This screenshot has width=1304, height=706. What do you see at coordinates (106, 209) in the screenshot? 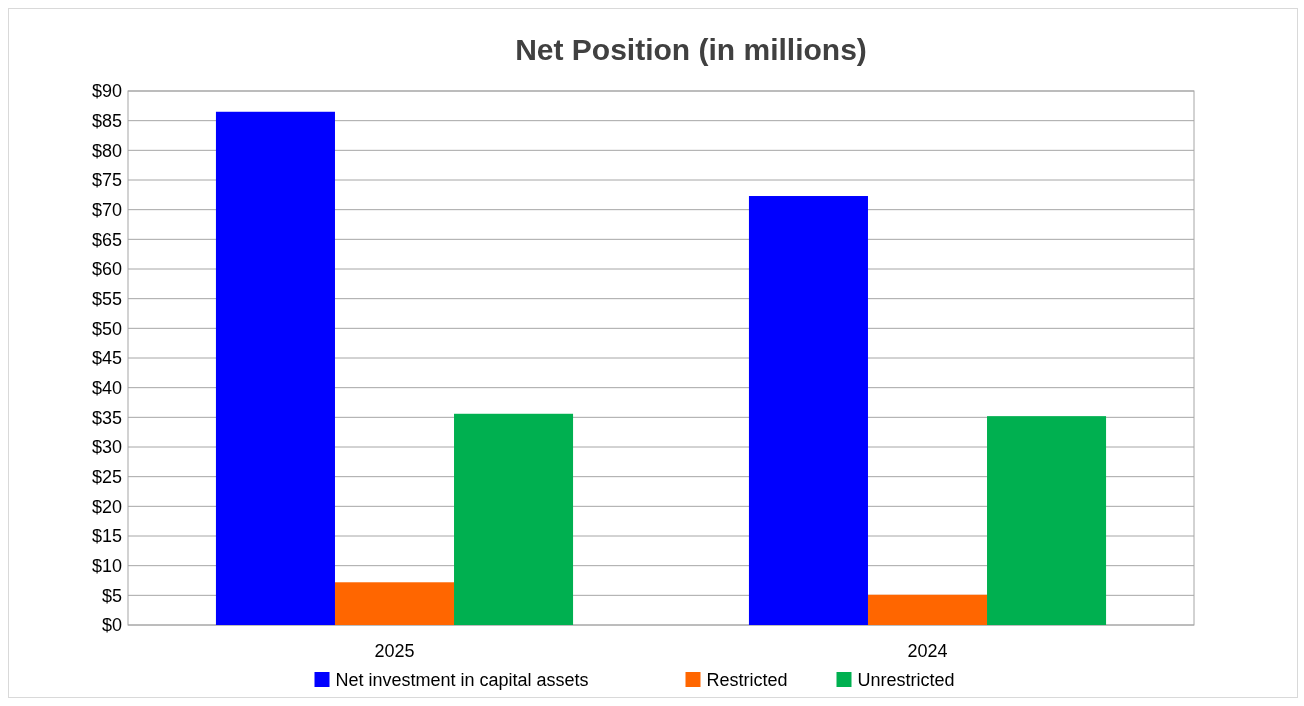
I see `y-tick-label: $70` at bounding box center [106, 209].